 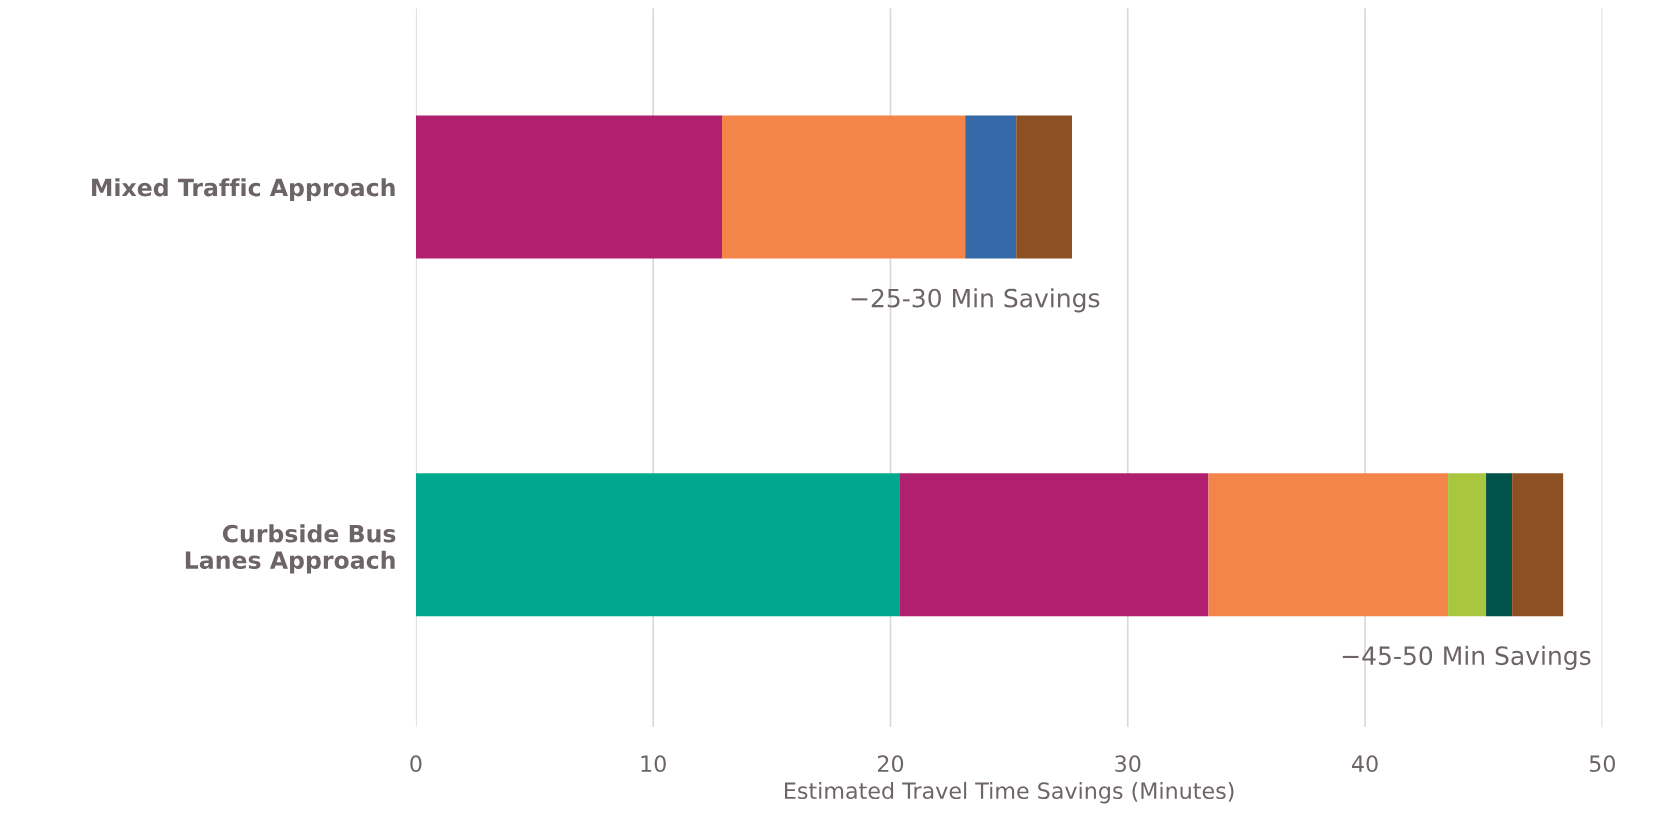 I want to click on x-tick-label: 0, so click(x=416, y=764).